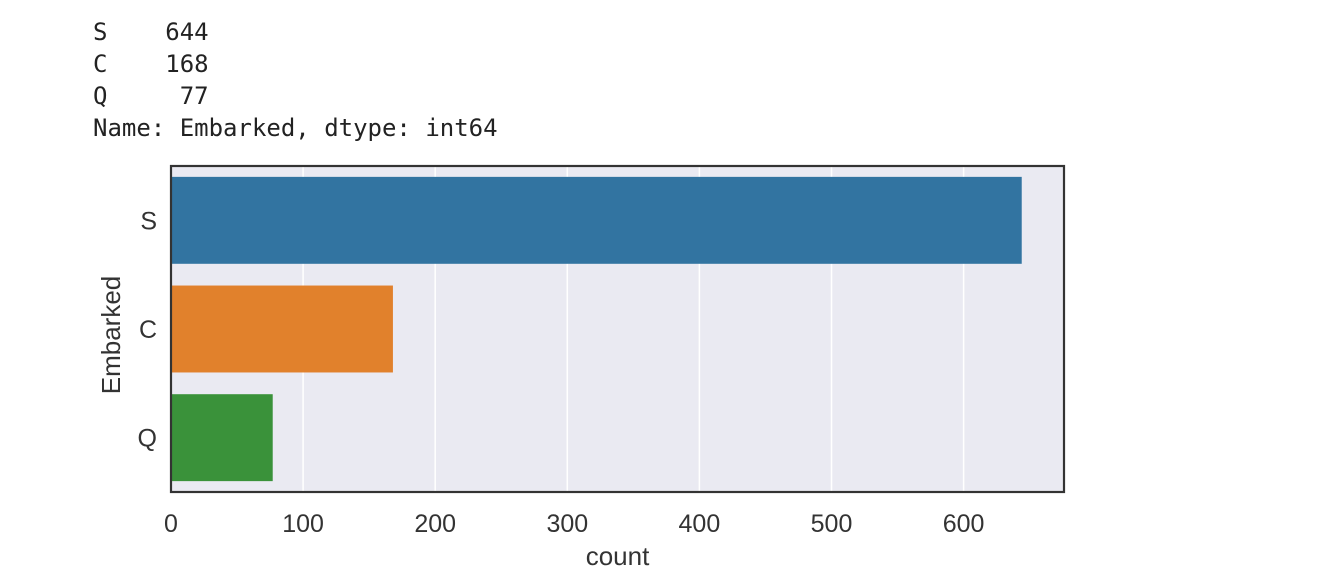 The height and width of the screenshot is (584, 1334). Describe the element at coordinates (100, 32) in the screenshot. I see `value-count-key: S` at that location.